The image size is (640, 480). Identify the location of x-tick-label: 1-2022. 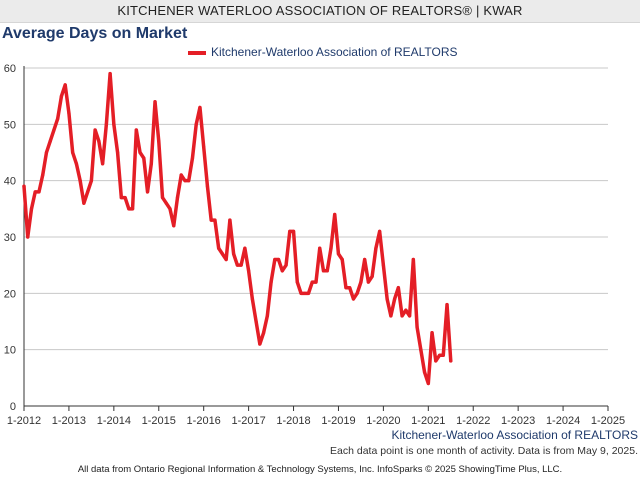
(473, 421).